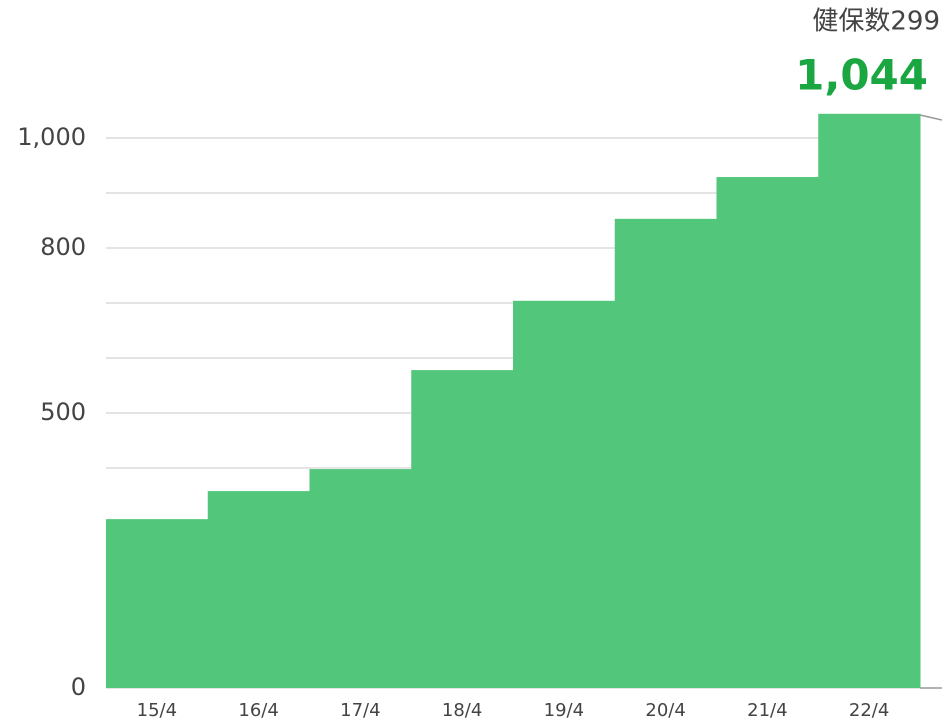 The height and width of the screenshot is (723, 942). I want to click on leader-line, so click(930, 117).